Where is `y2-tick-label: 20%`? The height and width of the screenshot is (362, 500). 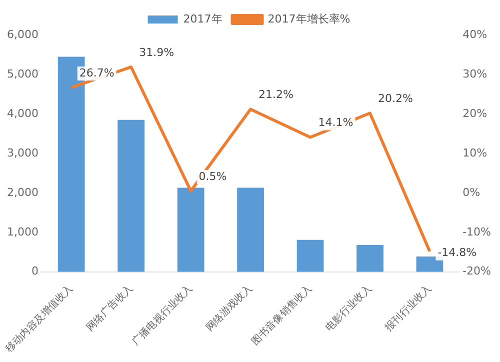
y2-tick-label: 20% is located at coordinates (475, 113).